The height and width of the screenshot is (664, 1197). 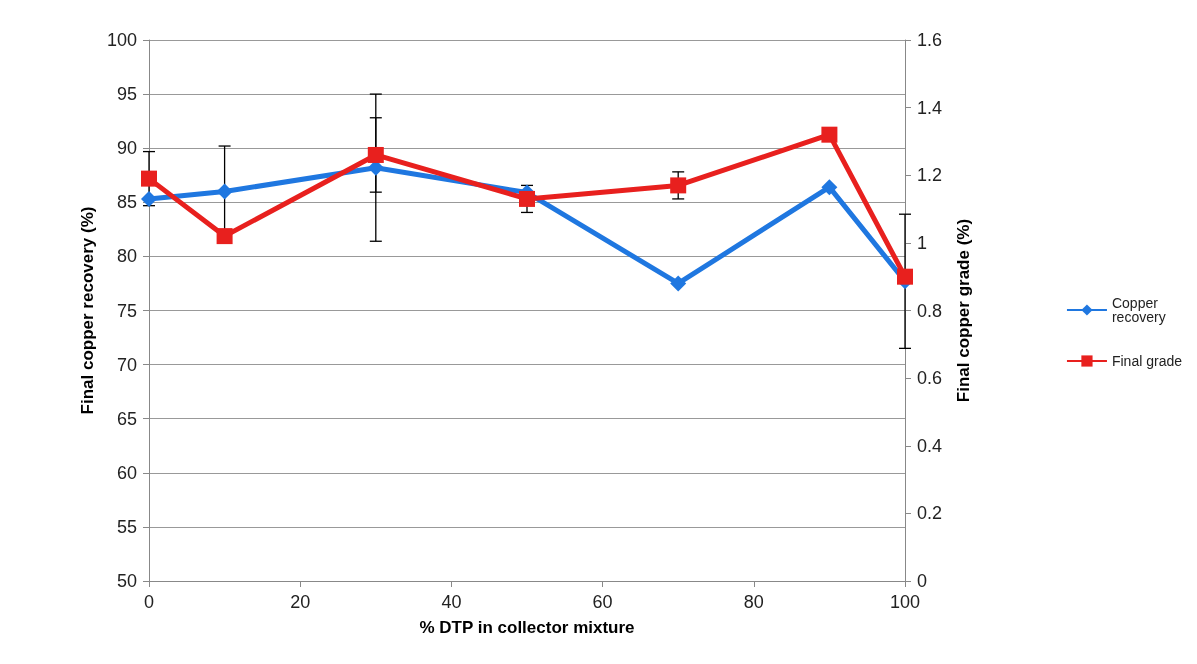 What do you see at coordinates (963, 310) in the screenshot?
I see `y2-axis-title: Final copper grade (%)` at bounding box center [963, 310].